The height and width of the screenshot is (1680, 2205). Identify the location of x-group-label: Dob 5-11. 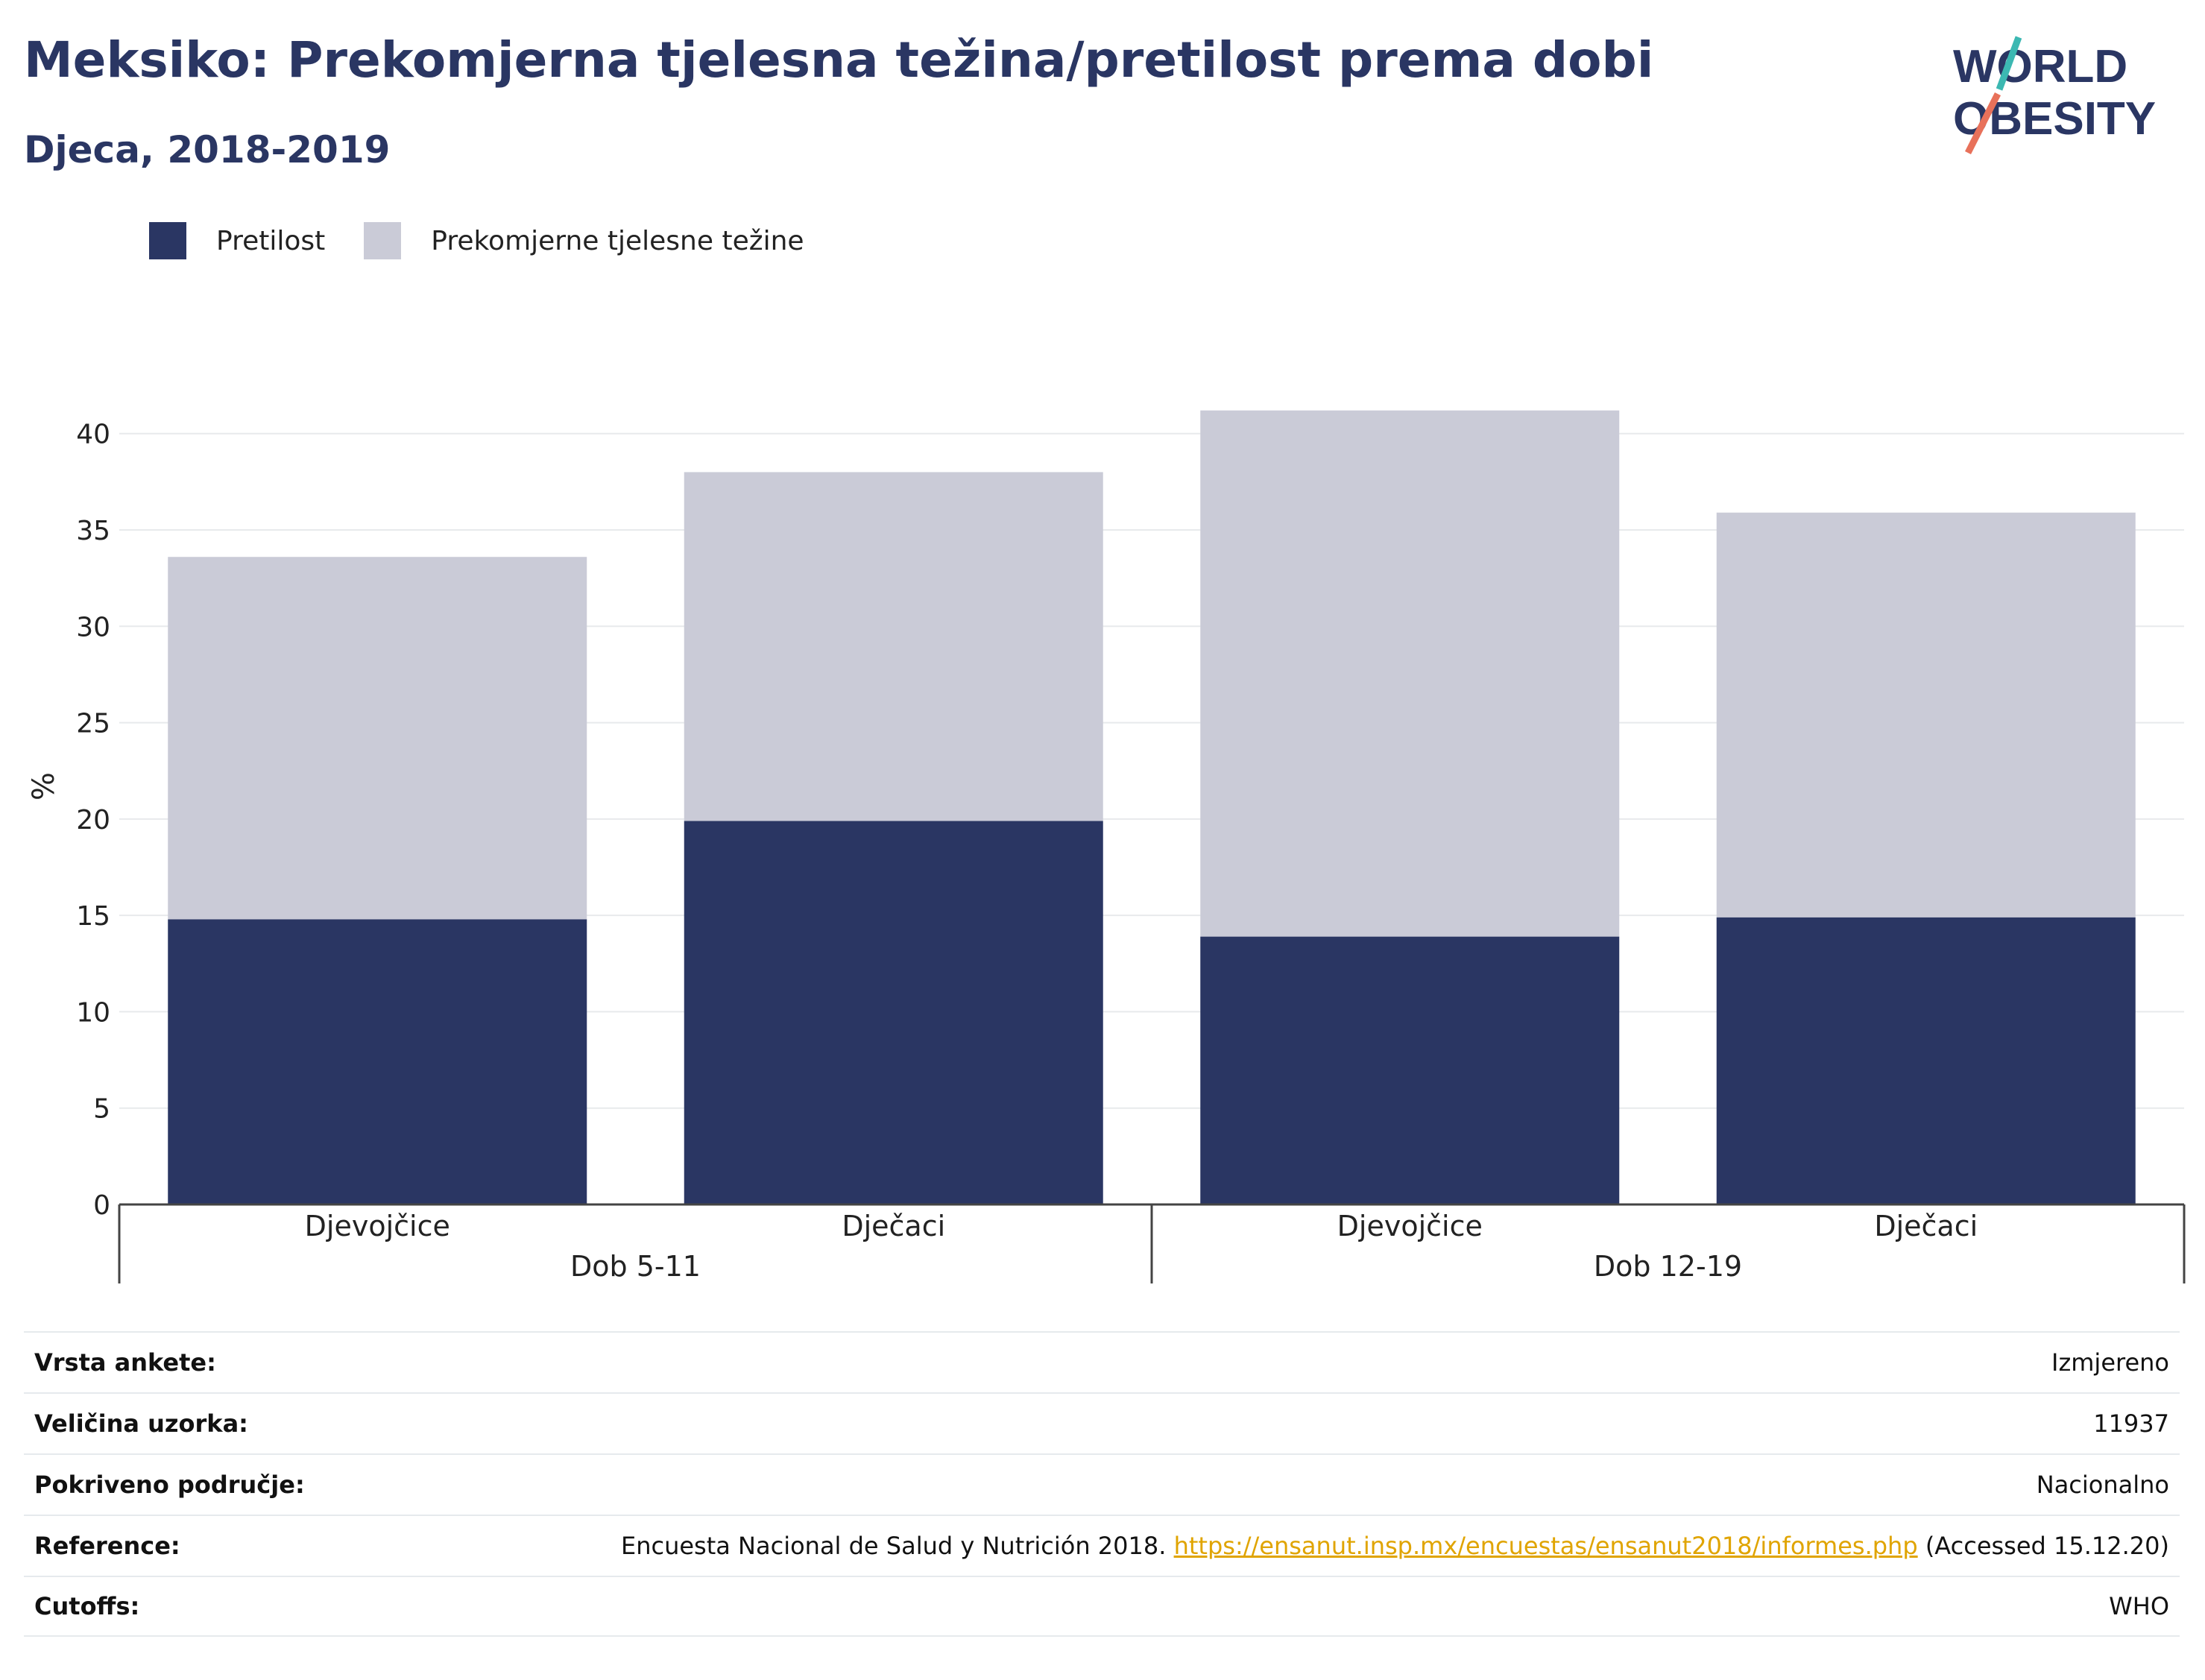
(635, 1266).